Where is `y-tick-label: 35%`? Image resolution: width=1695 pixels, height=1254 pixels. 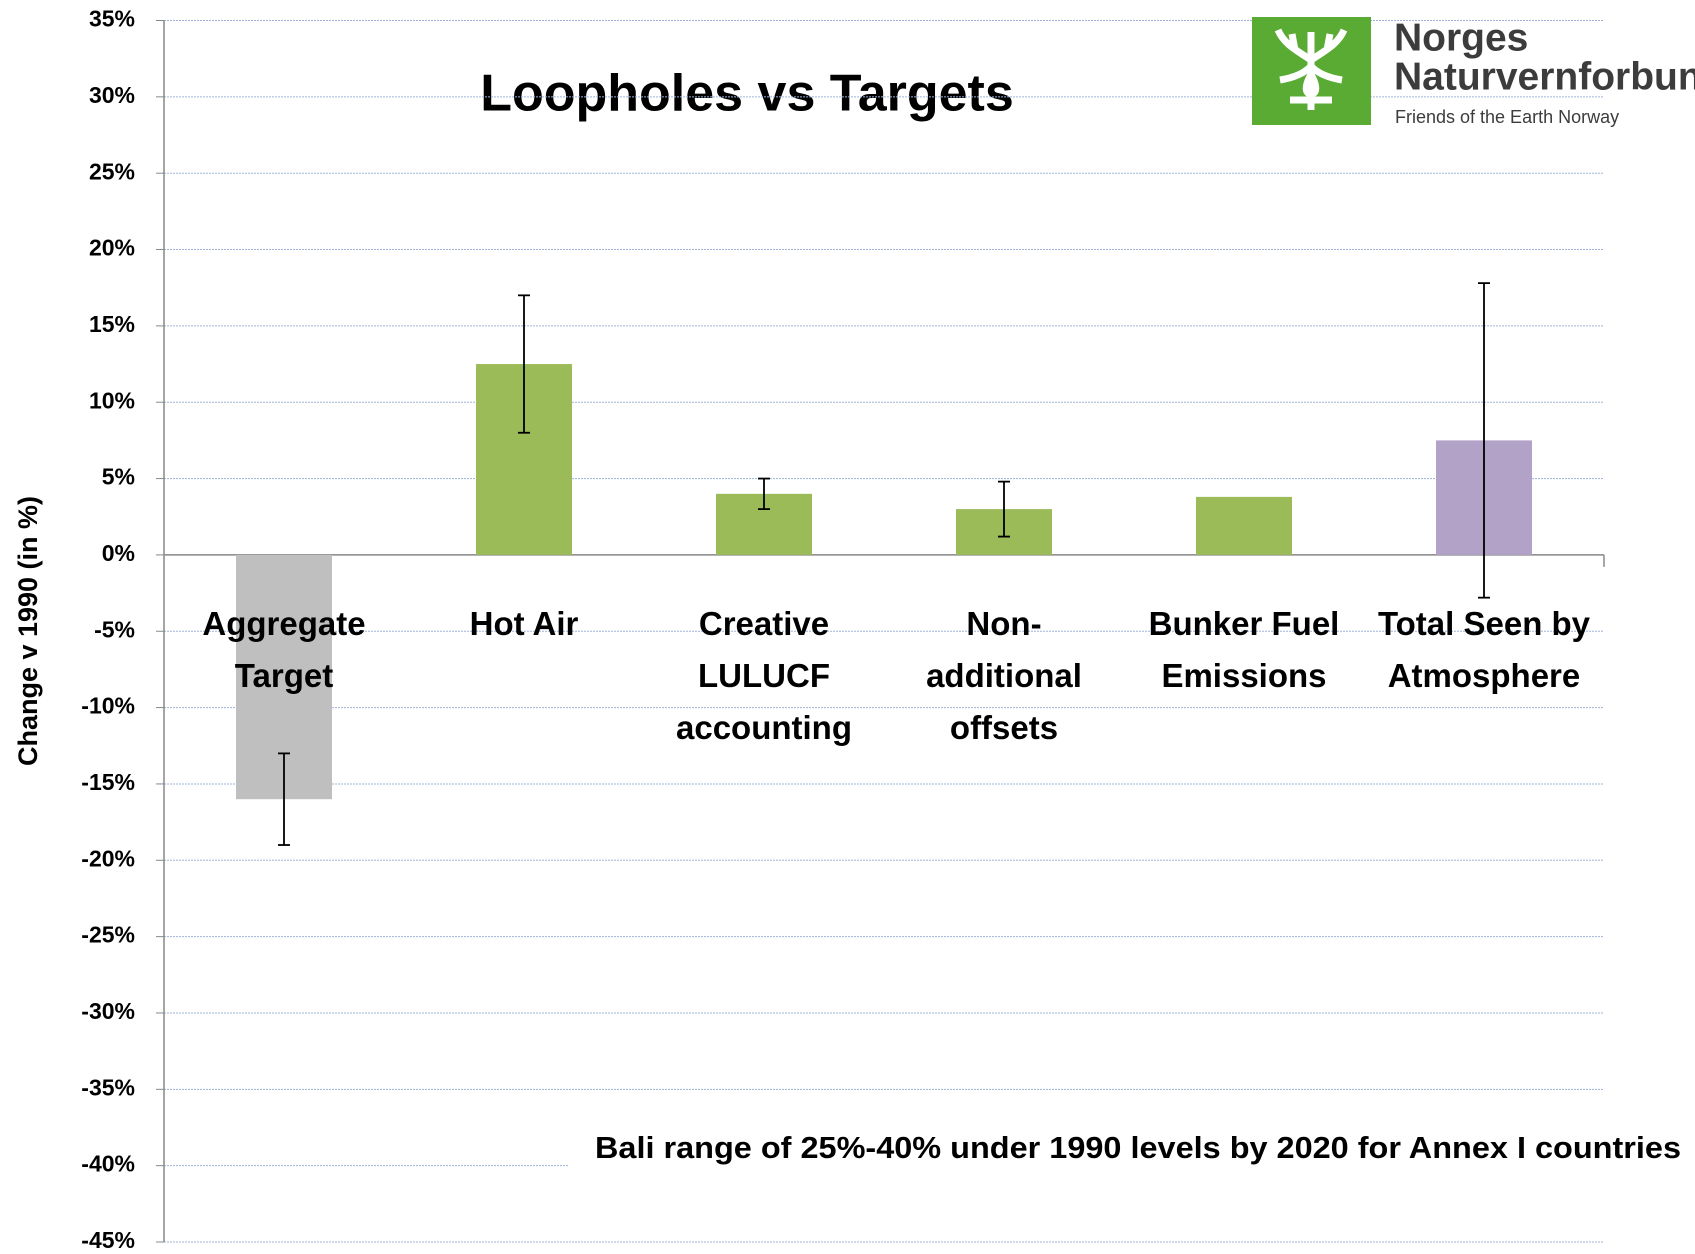
y-tick-label: 35% is located at coordinates (112, 19).